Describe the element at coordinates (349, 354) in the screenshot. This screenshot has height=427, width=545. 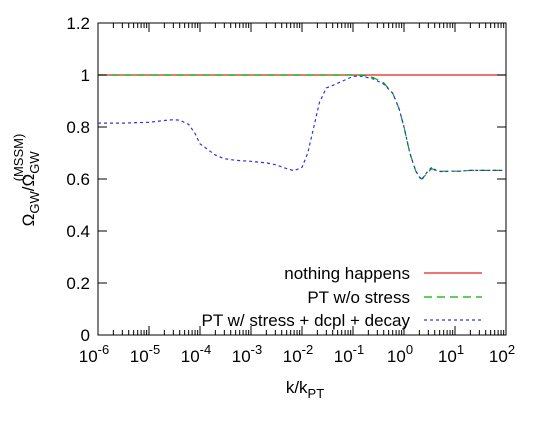
I see `x-tick-label: 10⁻¹` at that location.